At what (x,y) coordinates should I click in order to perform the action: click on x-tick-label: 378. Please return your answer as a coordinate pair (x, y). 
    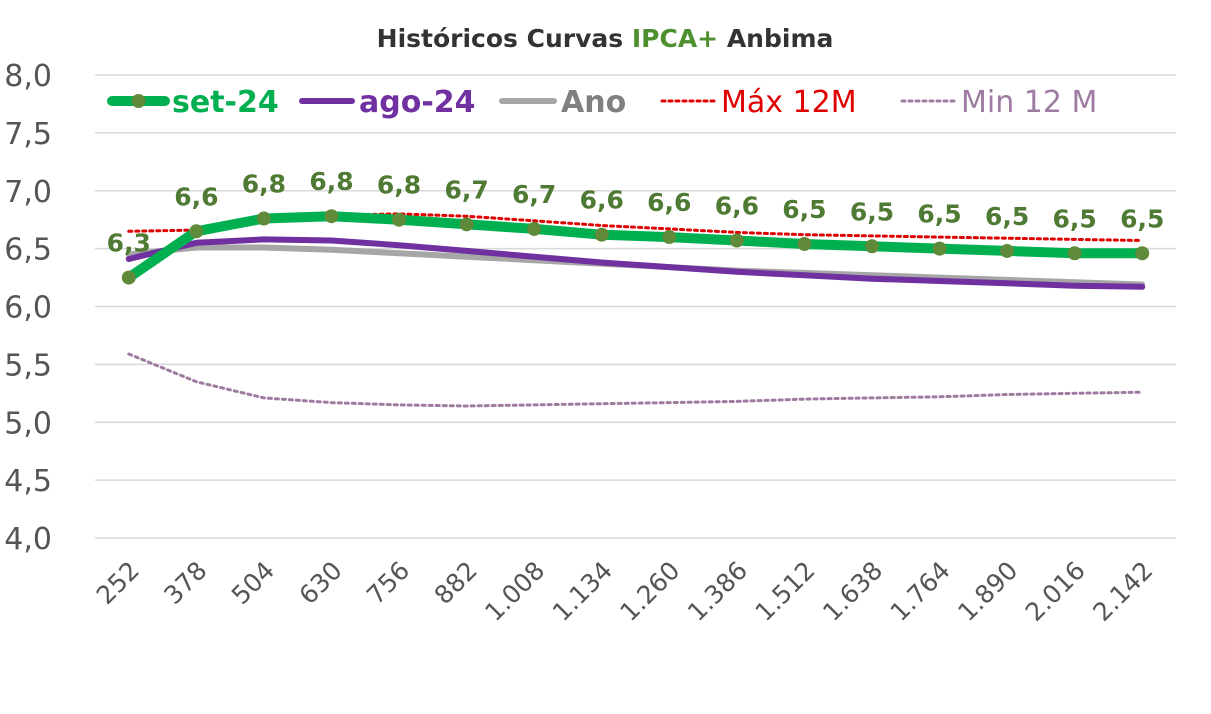
    Looking at the image, I should click on (185, 583).